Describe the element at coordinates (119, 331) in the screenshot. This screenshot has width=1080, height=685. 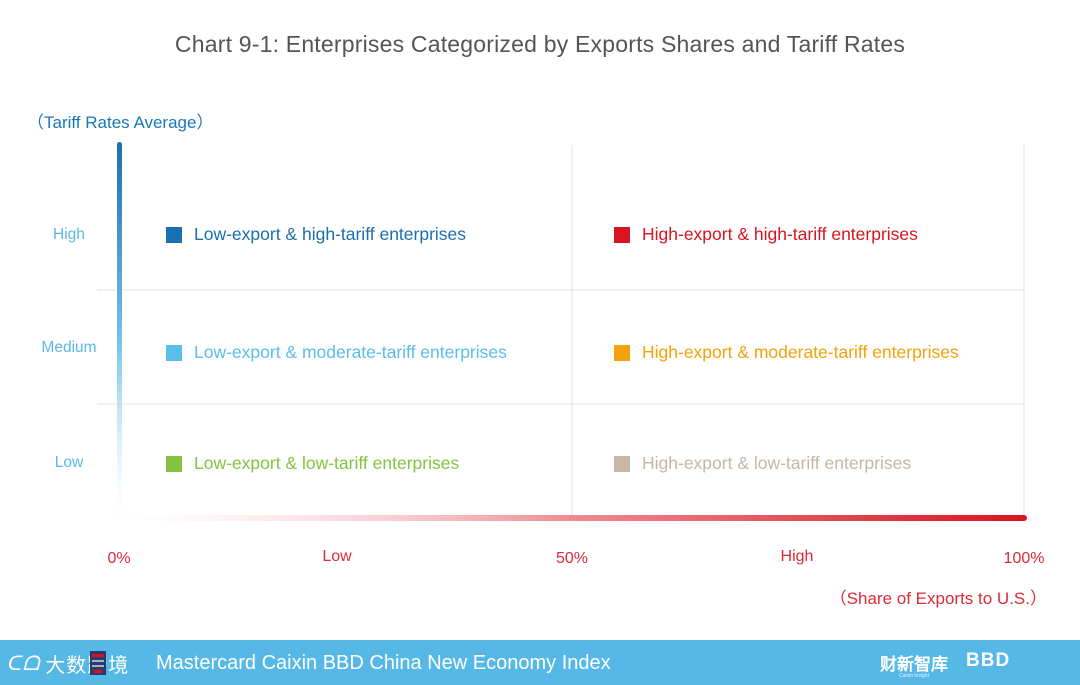
I see `y-axis-line` at that location.